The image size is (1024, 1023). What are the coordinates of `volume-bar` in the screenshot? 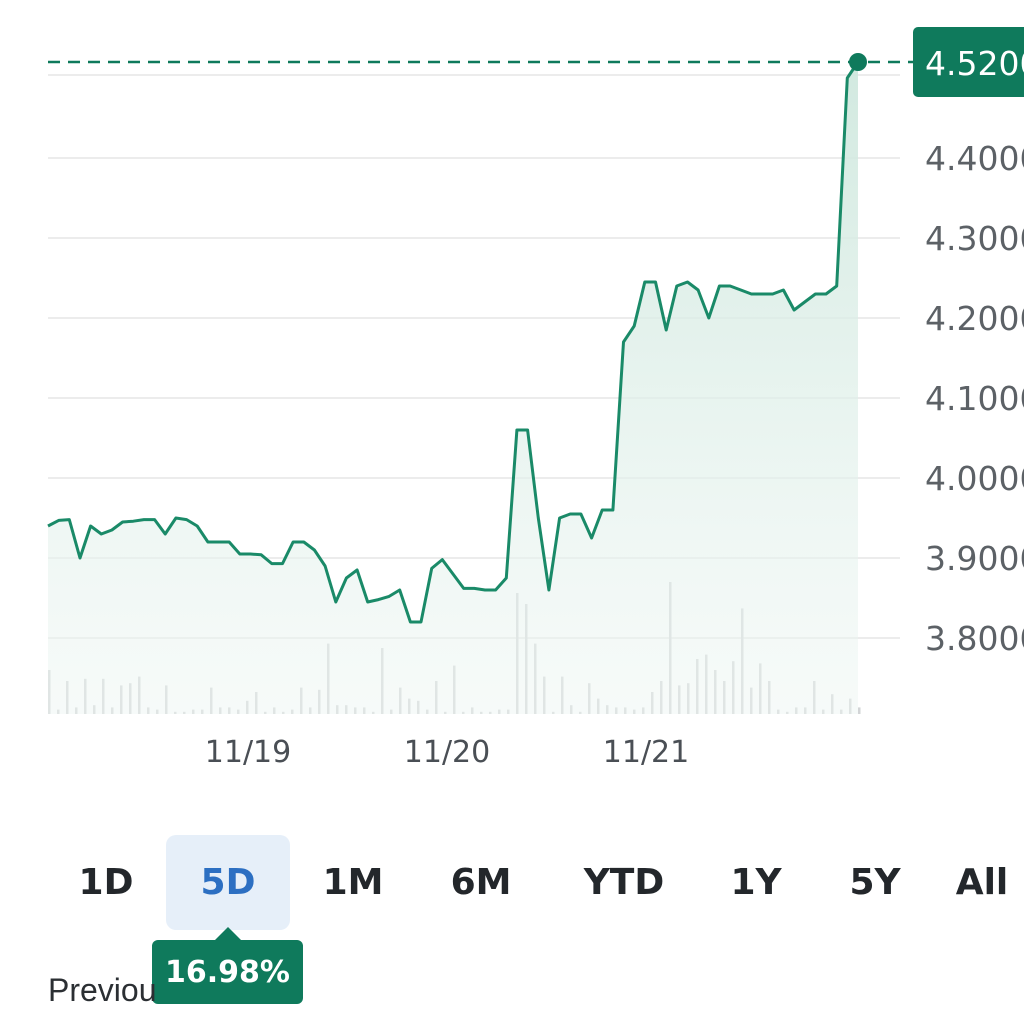 It's located at (859, 710).